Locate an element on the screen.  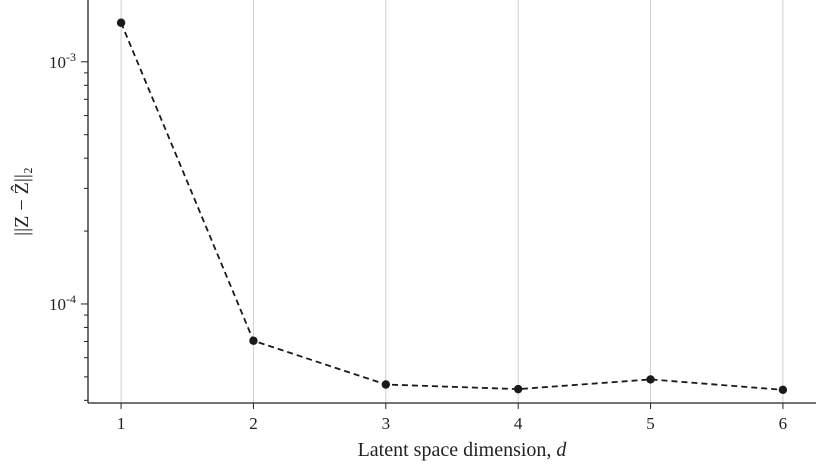
x-tick-label: 2 is located at coordinates (253, 423).